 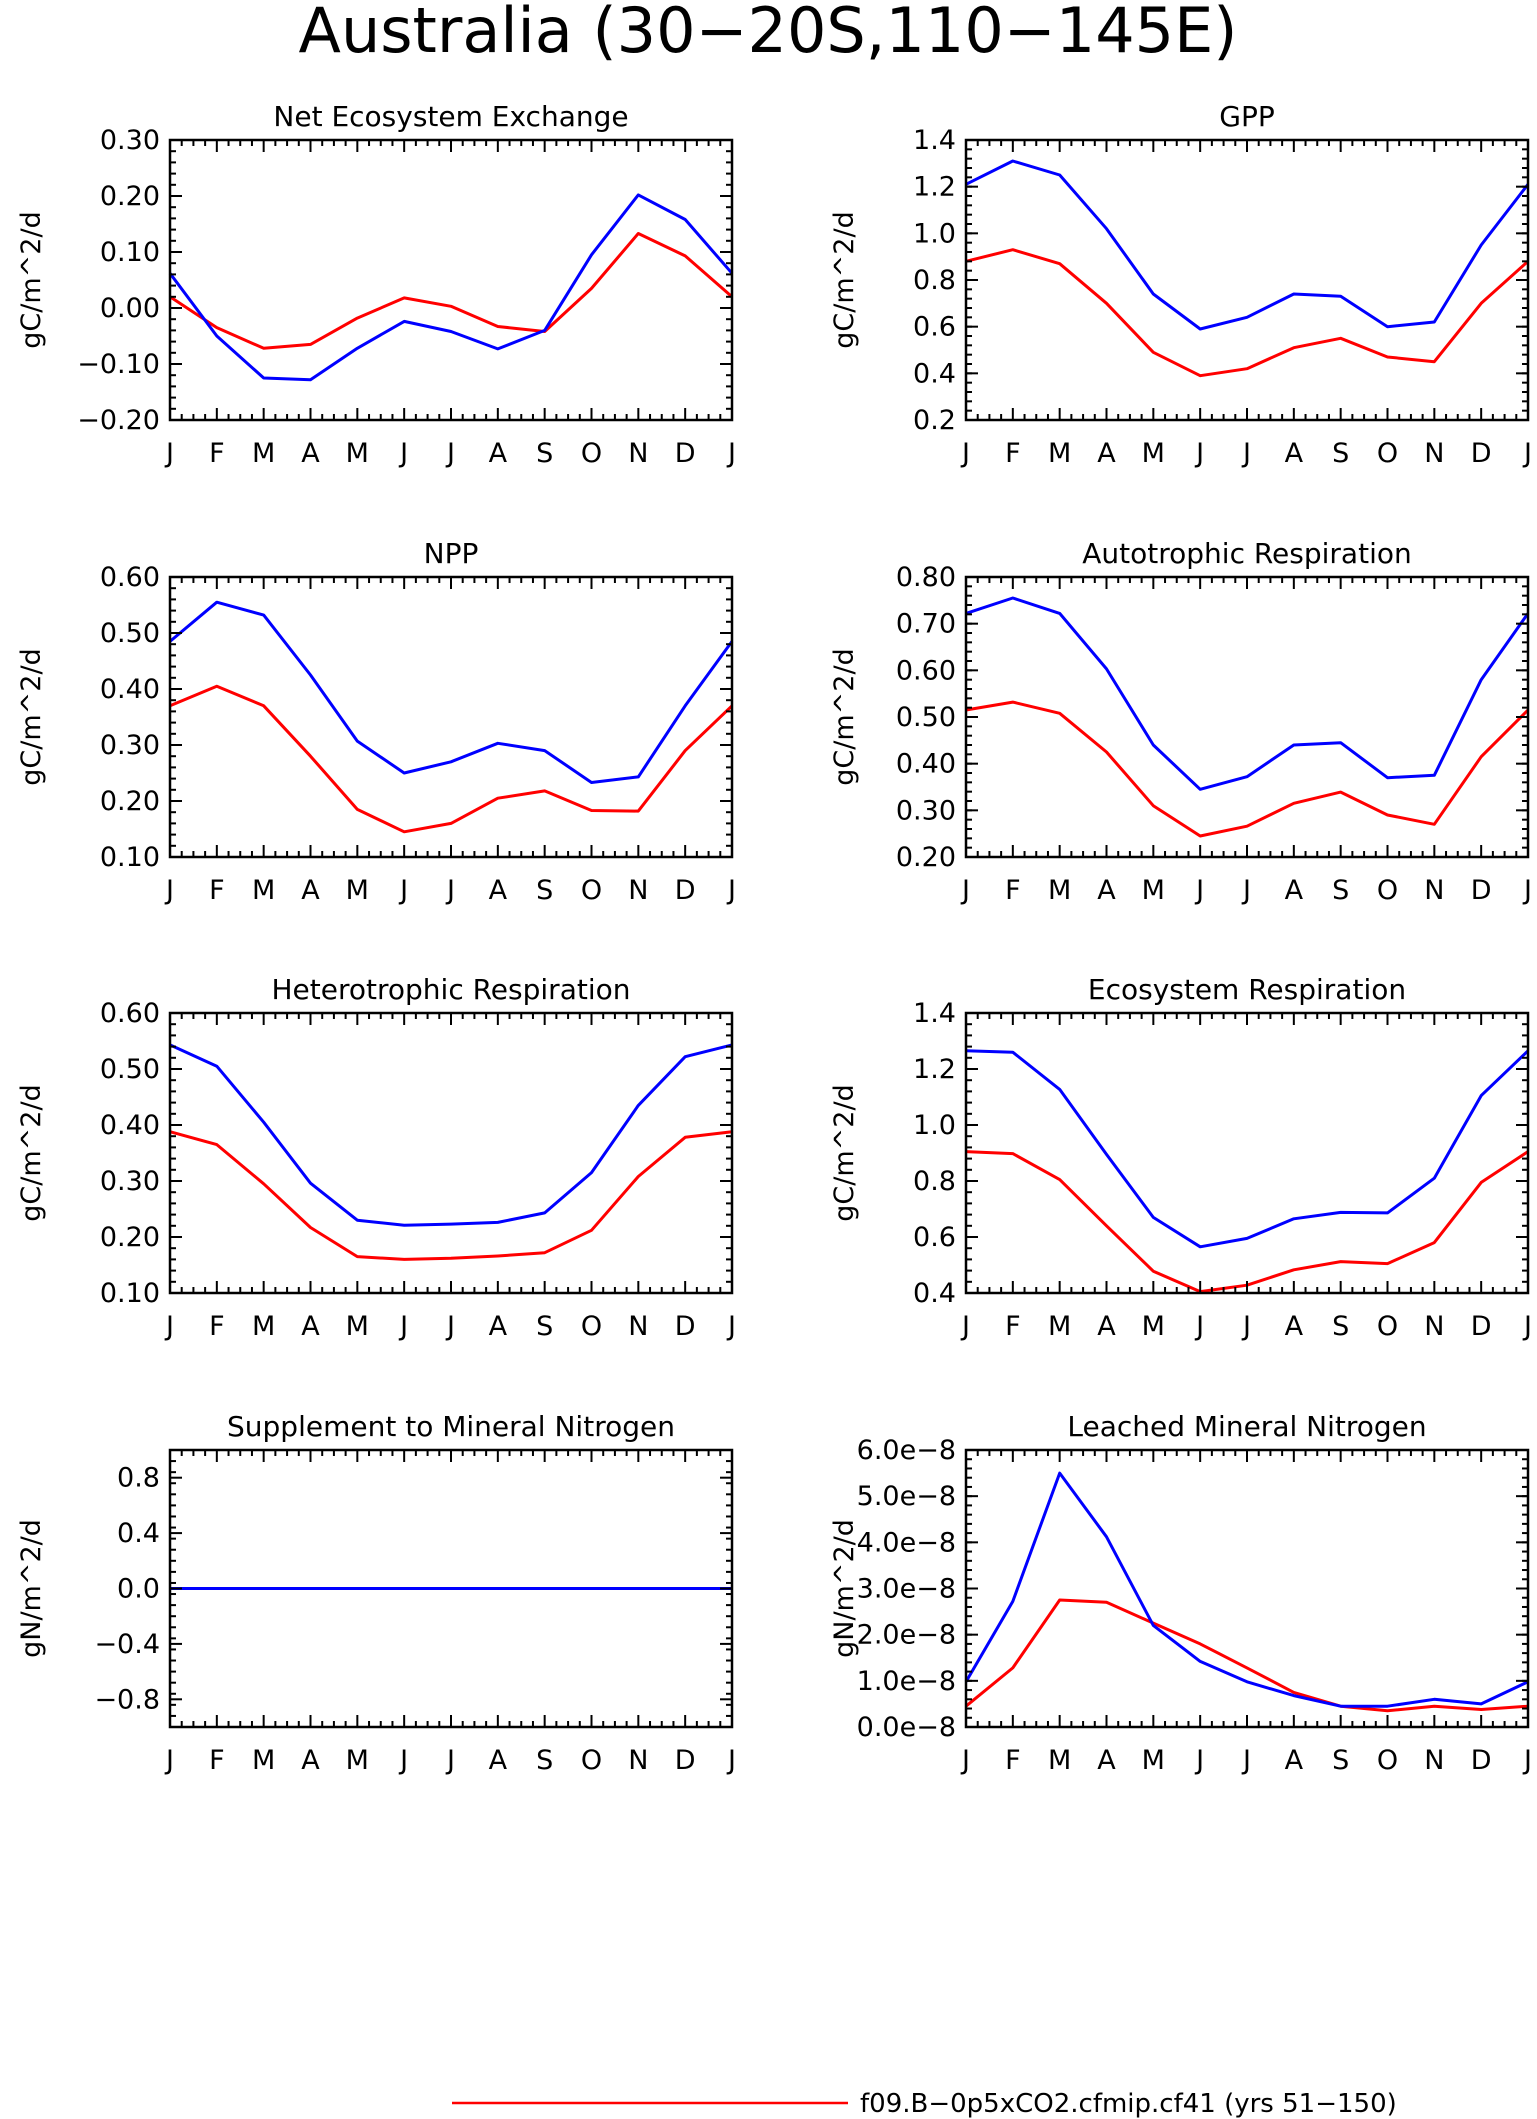 What do you see at coordinates (906, 1727) in the screenshot?
I see `y-tick-label: 0.0e−8` at bounding box center [906, 1727].